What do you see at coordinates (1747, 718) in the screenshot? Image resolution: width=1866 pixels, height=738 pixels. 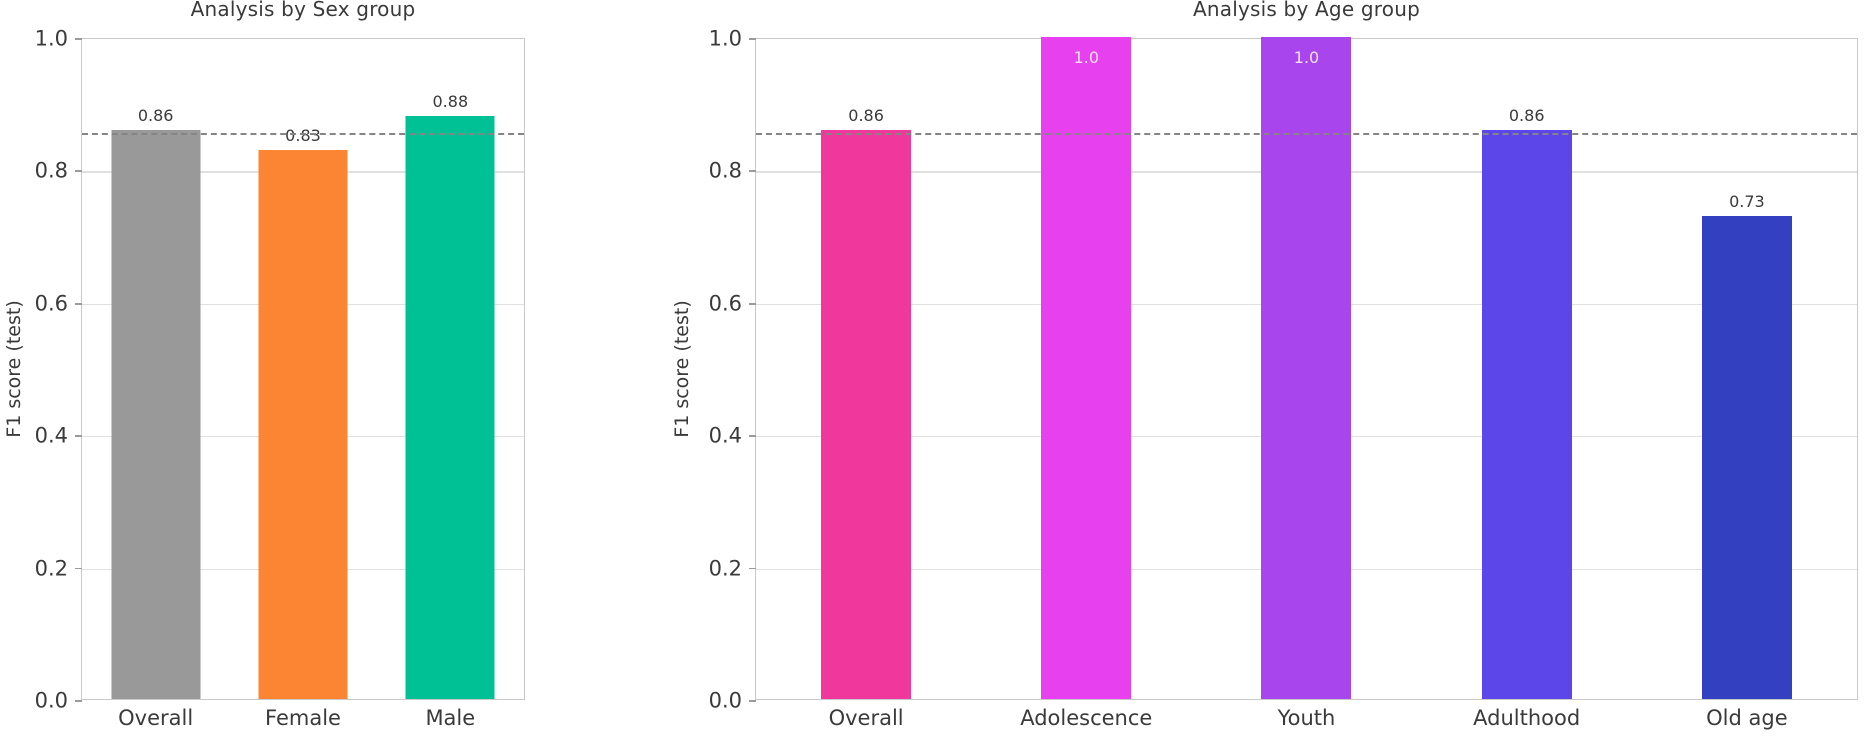 I see `x-tick-label: Old age` at bounding box center [1747, 718].